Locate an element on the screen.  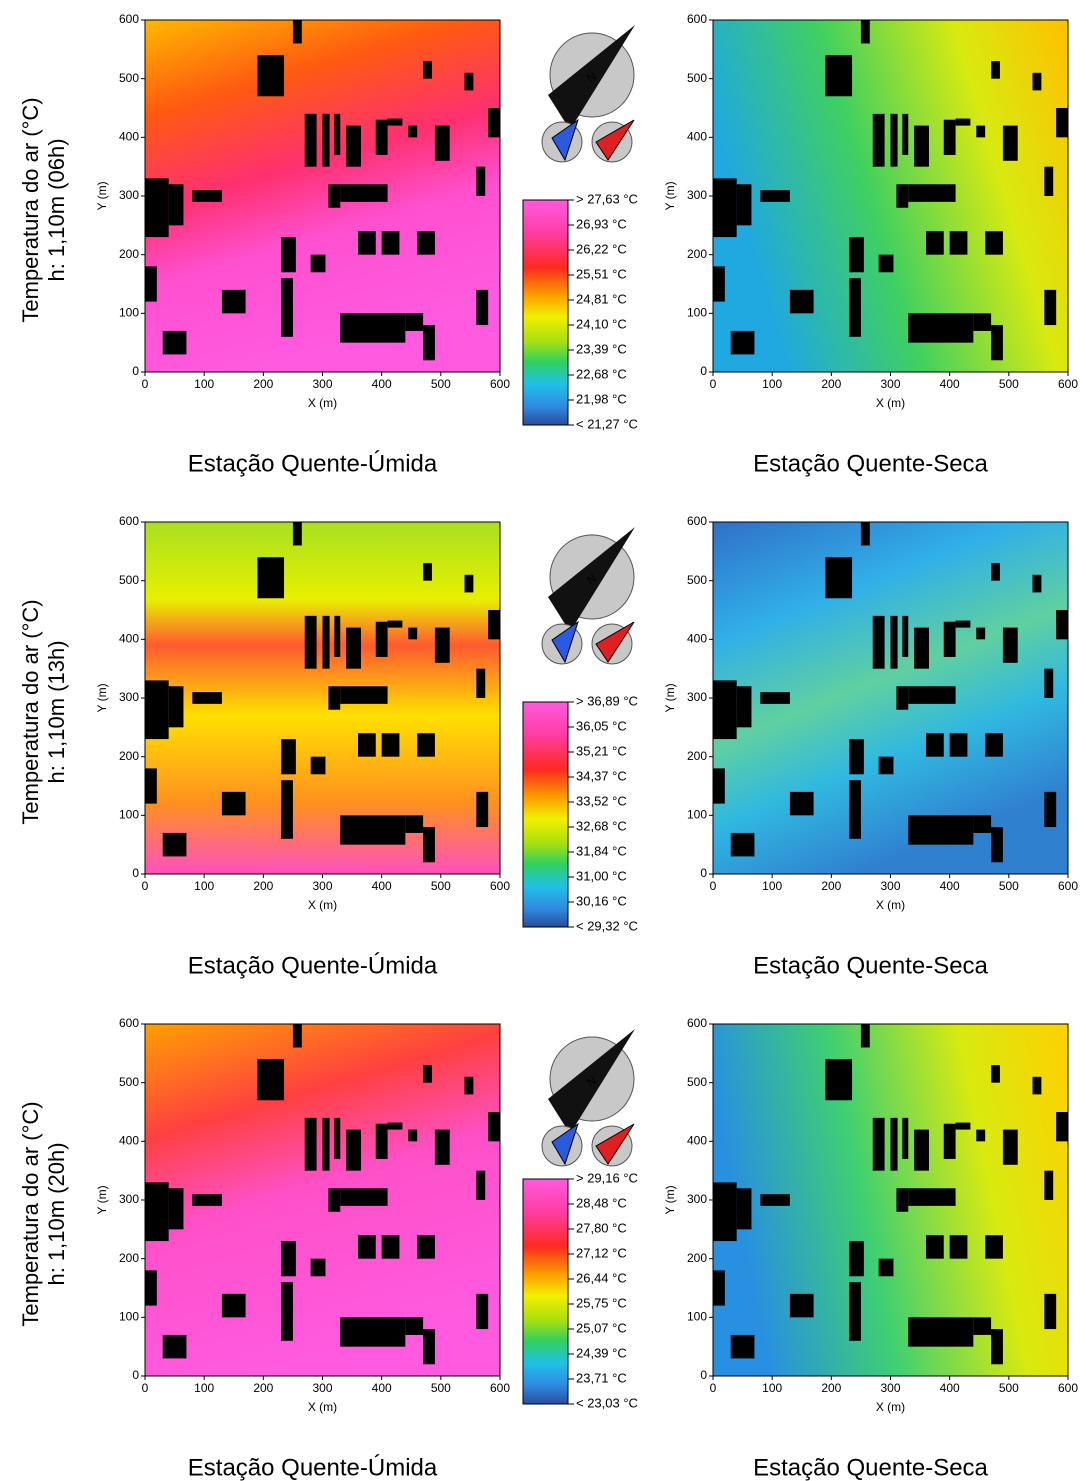
y-tick-label: 300 is located at coordinates (697, 1199).